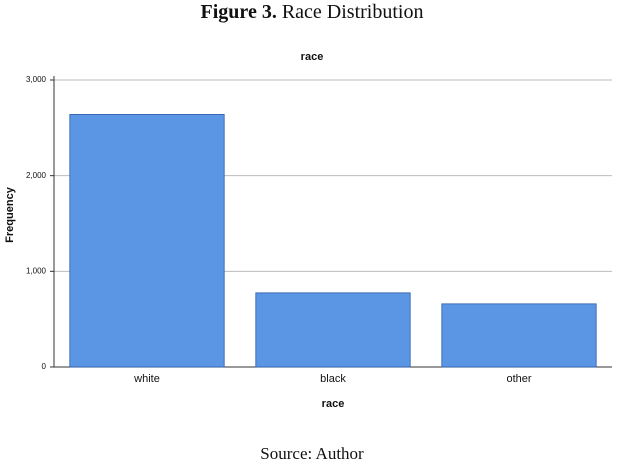 Image resolution: width=632 pixels, height=466 pixels. What do you see at coordinates (333, 379) in the screenshot?
I see `x-tick-label: black` at bounding box center [333, 379].